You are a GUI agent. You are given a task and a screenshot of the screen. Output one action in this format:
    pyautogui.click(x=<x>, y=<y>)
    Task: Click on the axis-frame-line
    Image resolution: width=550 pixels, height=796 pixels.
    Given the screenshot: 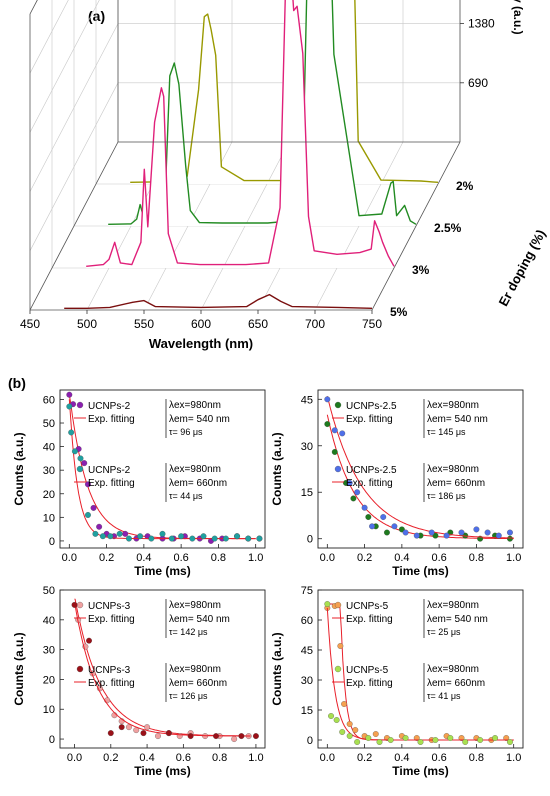 What is the action you would take?
    pyautogui.click(x=416, y=226)
    